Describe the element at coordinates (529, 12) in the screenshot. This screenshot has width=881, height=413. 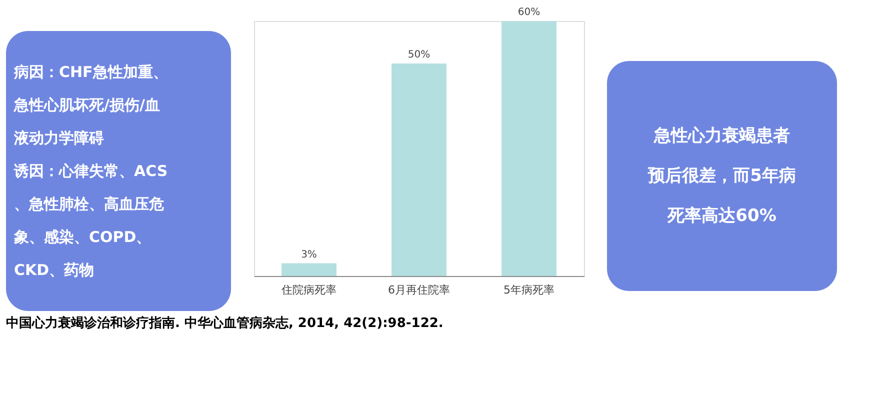
I see `data-label: 60%` at that location.